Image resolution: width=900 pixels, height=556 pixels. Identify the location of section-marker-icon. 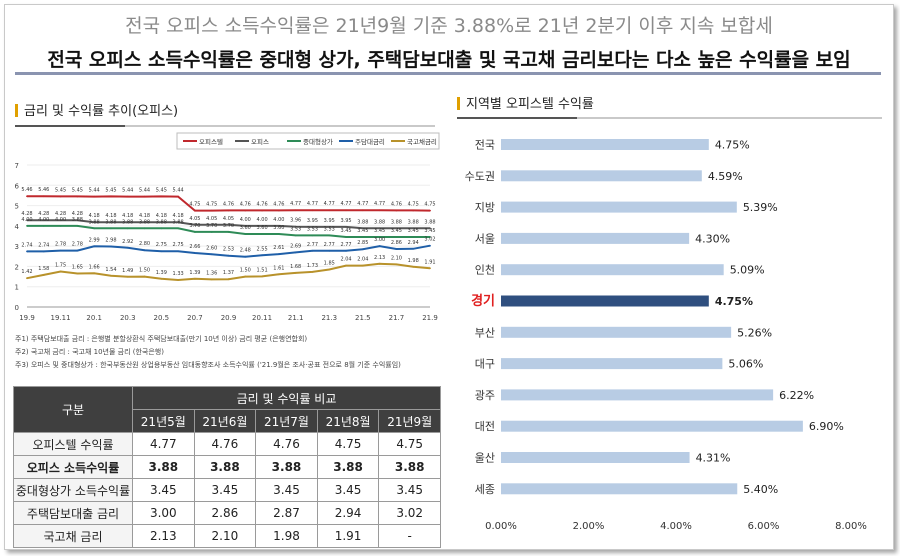
(458, 103).